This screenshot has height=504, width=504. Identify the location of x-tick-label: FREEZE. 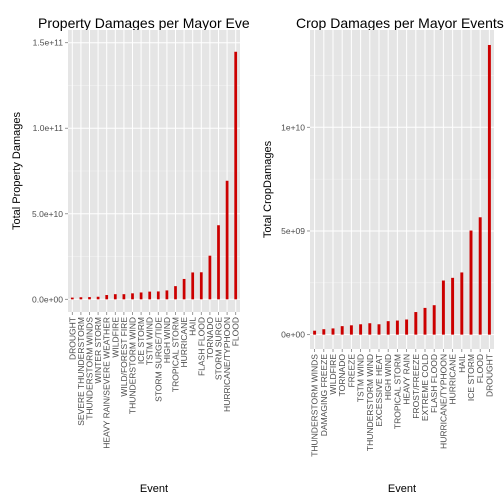
(351, 371).